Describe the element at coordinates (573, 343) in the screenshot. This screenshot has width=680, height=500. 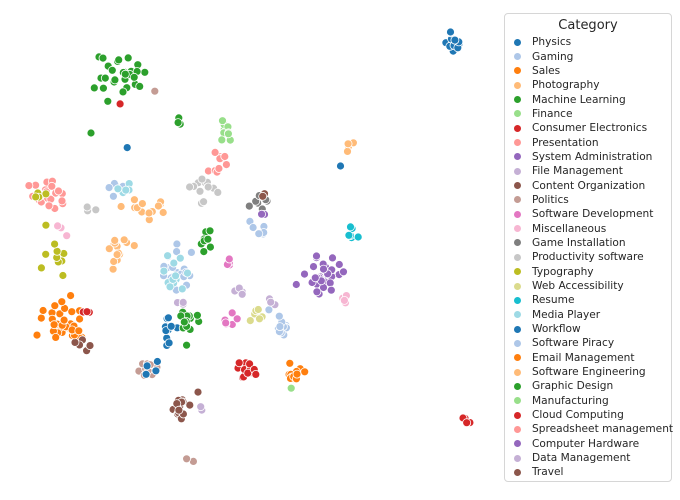
I see `legend-label: Software Piracy` at that location.